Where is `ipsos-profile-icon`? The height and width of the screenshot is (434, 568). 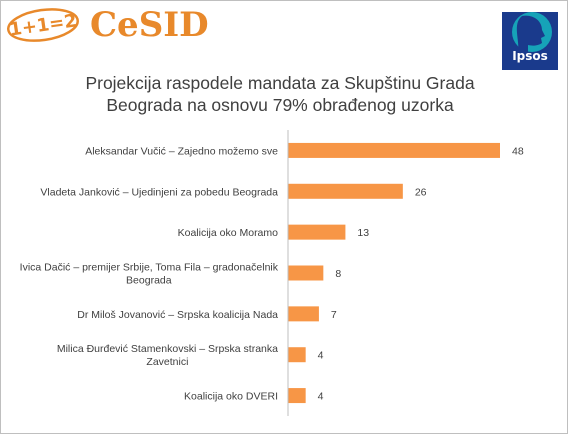
ipsos-profile-icon is located at coordinates (532, 32).